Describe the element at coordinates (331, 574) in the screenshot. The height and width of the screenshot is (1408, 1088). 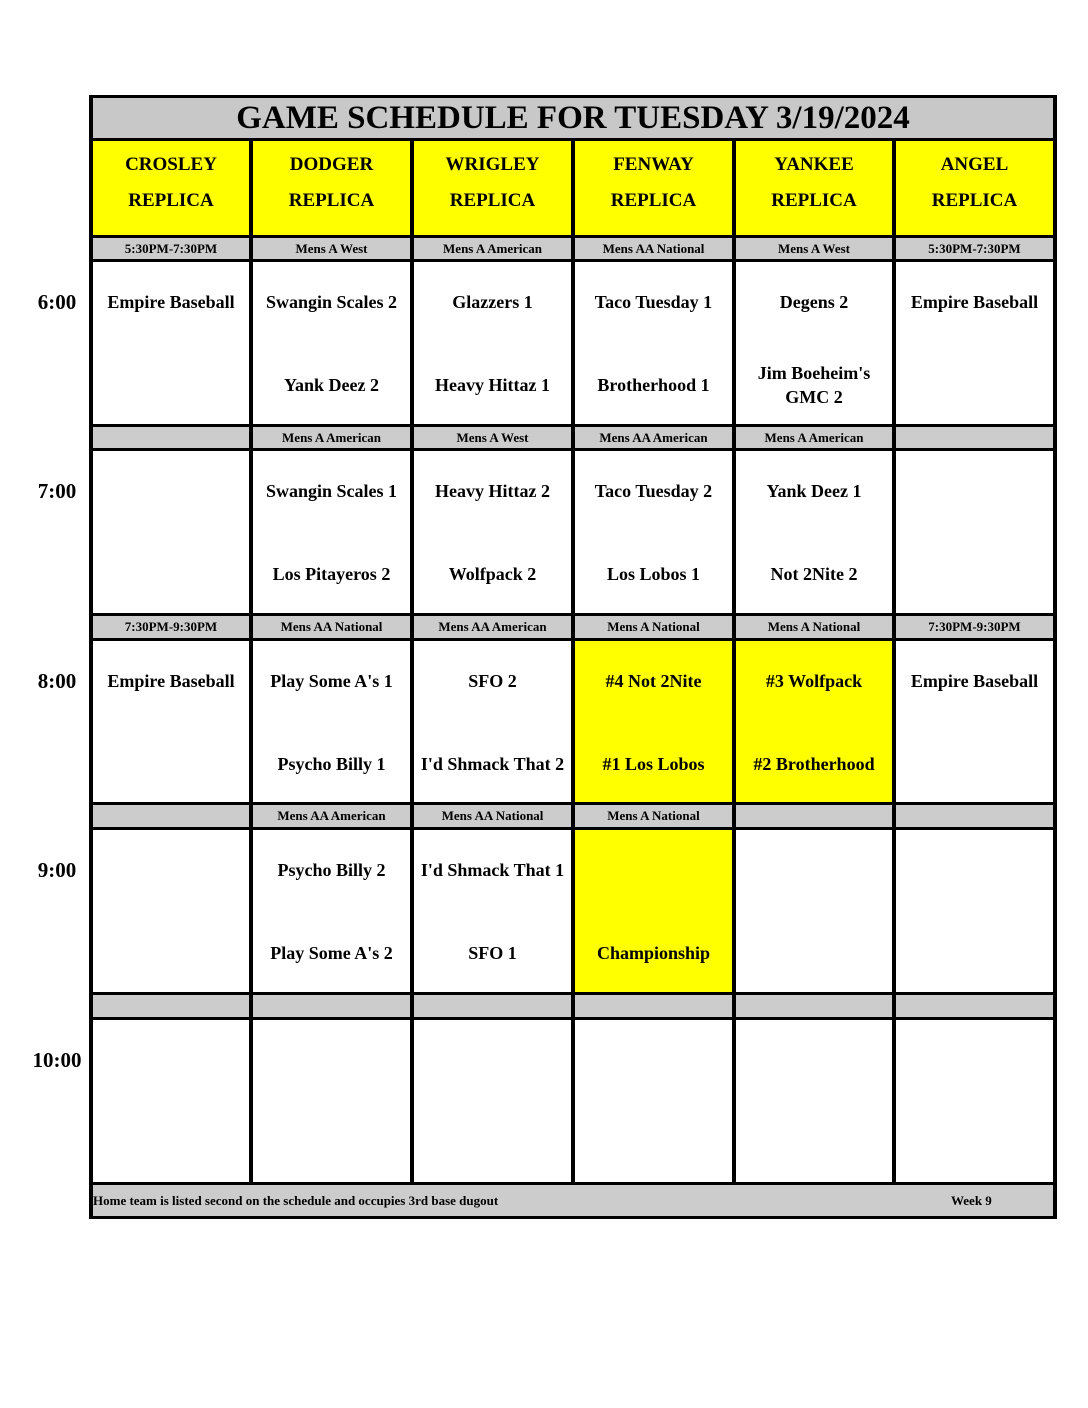
I see `home-team: Los Pitayeros 2` at that location.